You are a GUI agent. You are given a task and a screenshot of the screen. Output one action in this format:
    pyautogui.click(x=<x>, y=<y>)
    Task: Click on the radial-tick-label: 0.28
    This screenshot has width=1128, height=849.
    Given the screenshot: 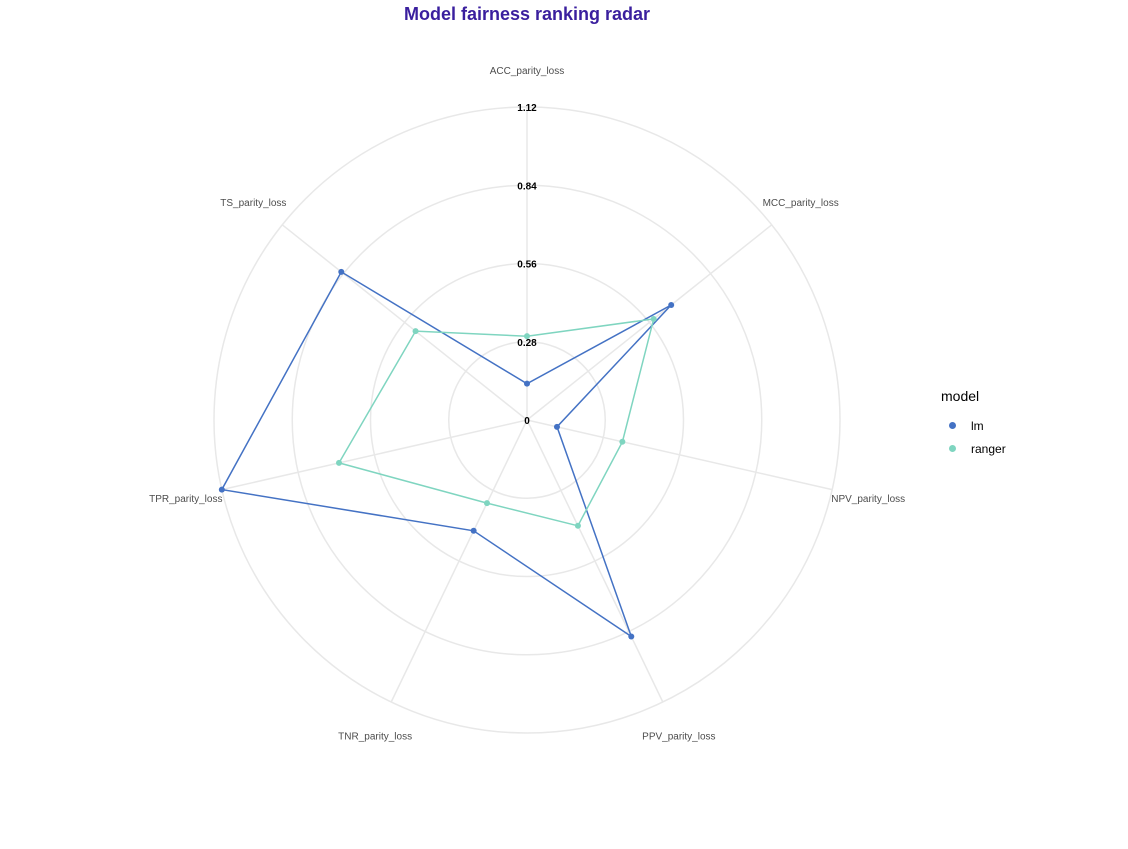 What is the action you would take?
    pyautogui.click(x=527, y=343)
    